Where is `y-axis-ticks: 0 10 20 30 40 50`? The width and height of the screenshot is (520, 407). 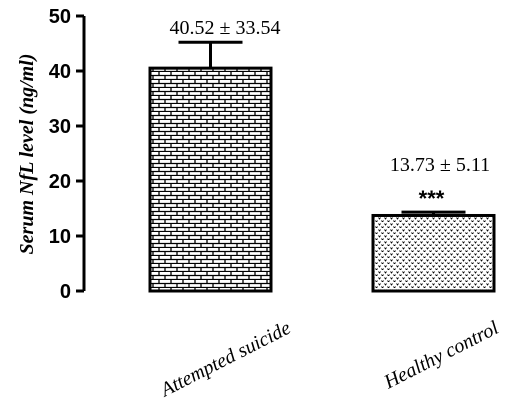
y-axis-ticks: 0 10 20 30 40 50 is located at coordinates (66, 154).